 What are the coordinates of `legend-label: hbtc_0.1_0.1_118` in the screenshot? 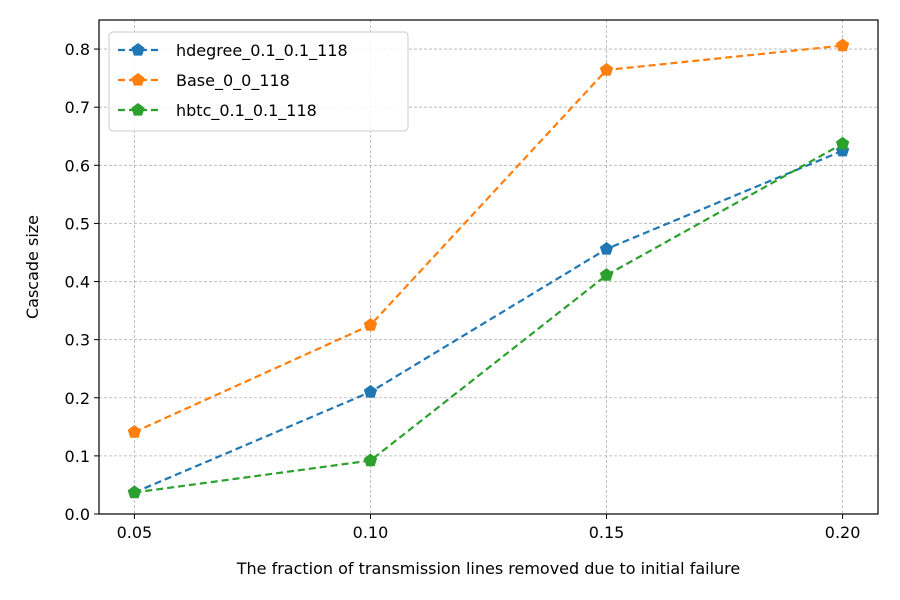 It's located at (246, 111).